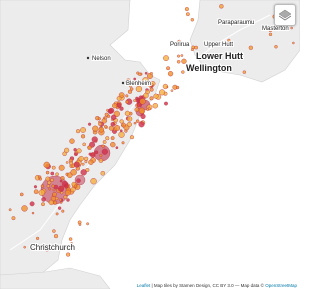  Describe the element at coordinates (281, 285) in the screenshot. I see `osm-link: OpenStreetMap` at that location.